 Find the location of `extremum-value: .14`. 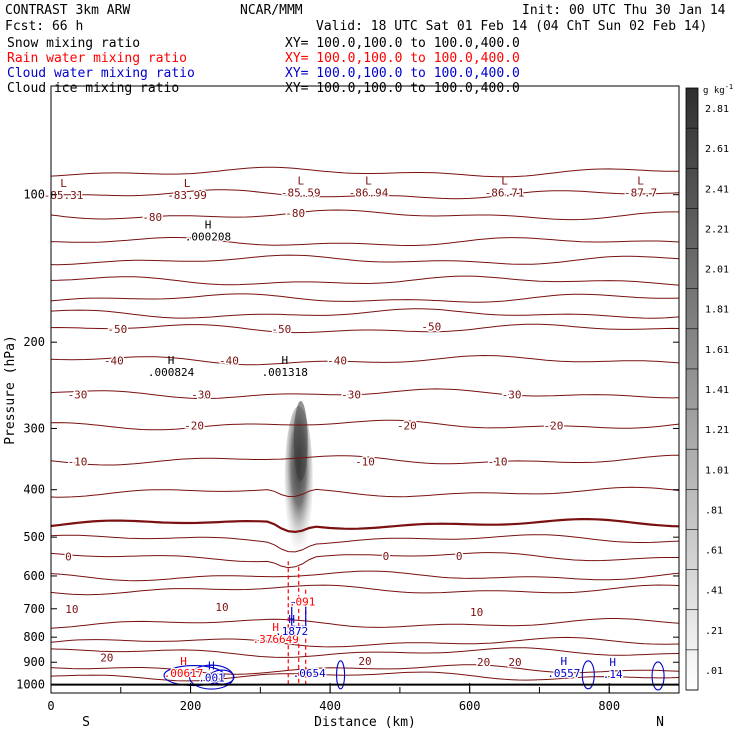

extremum-value: .14 is located at coordinates (613, 674).